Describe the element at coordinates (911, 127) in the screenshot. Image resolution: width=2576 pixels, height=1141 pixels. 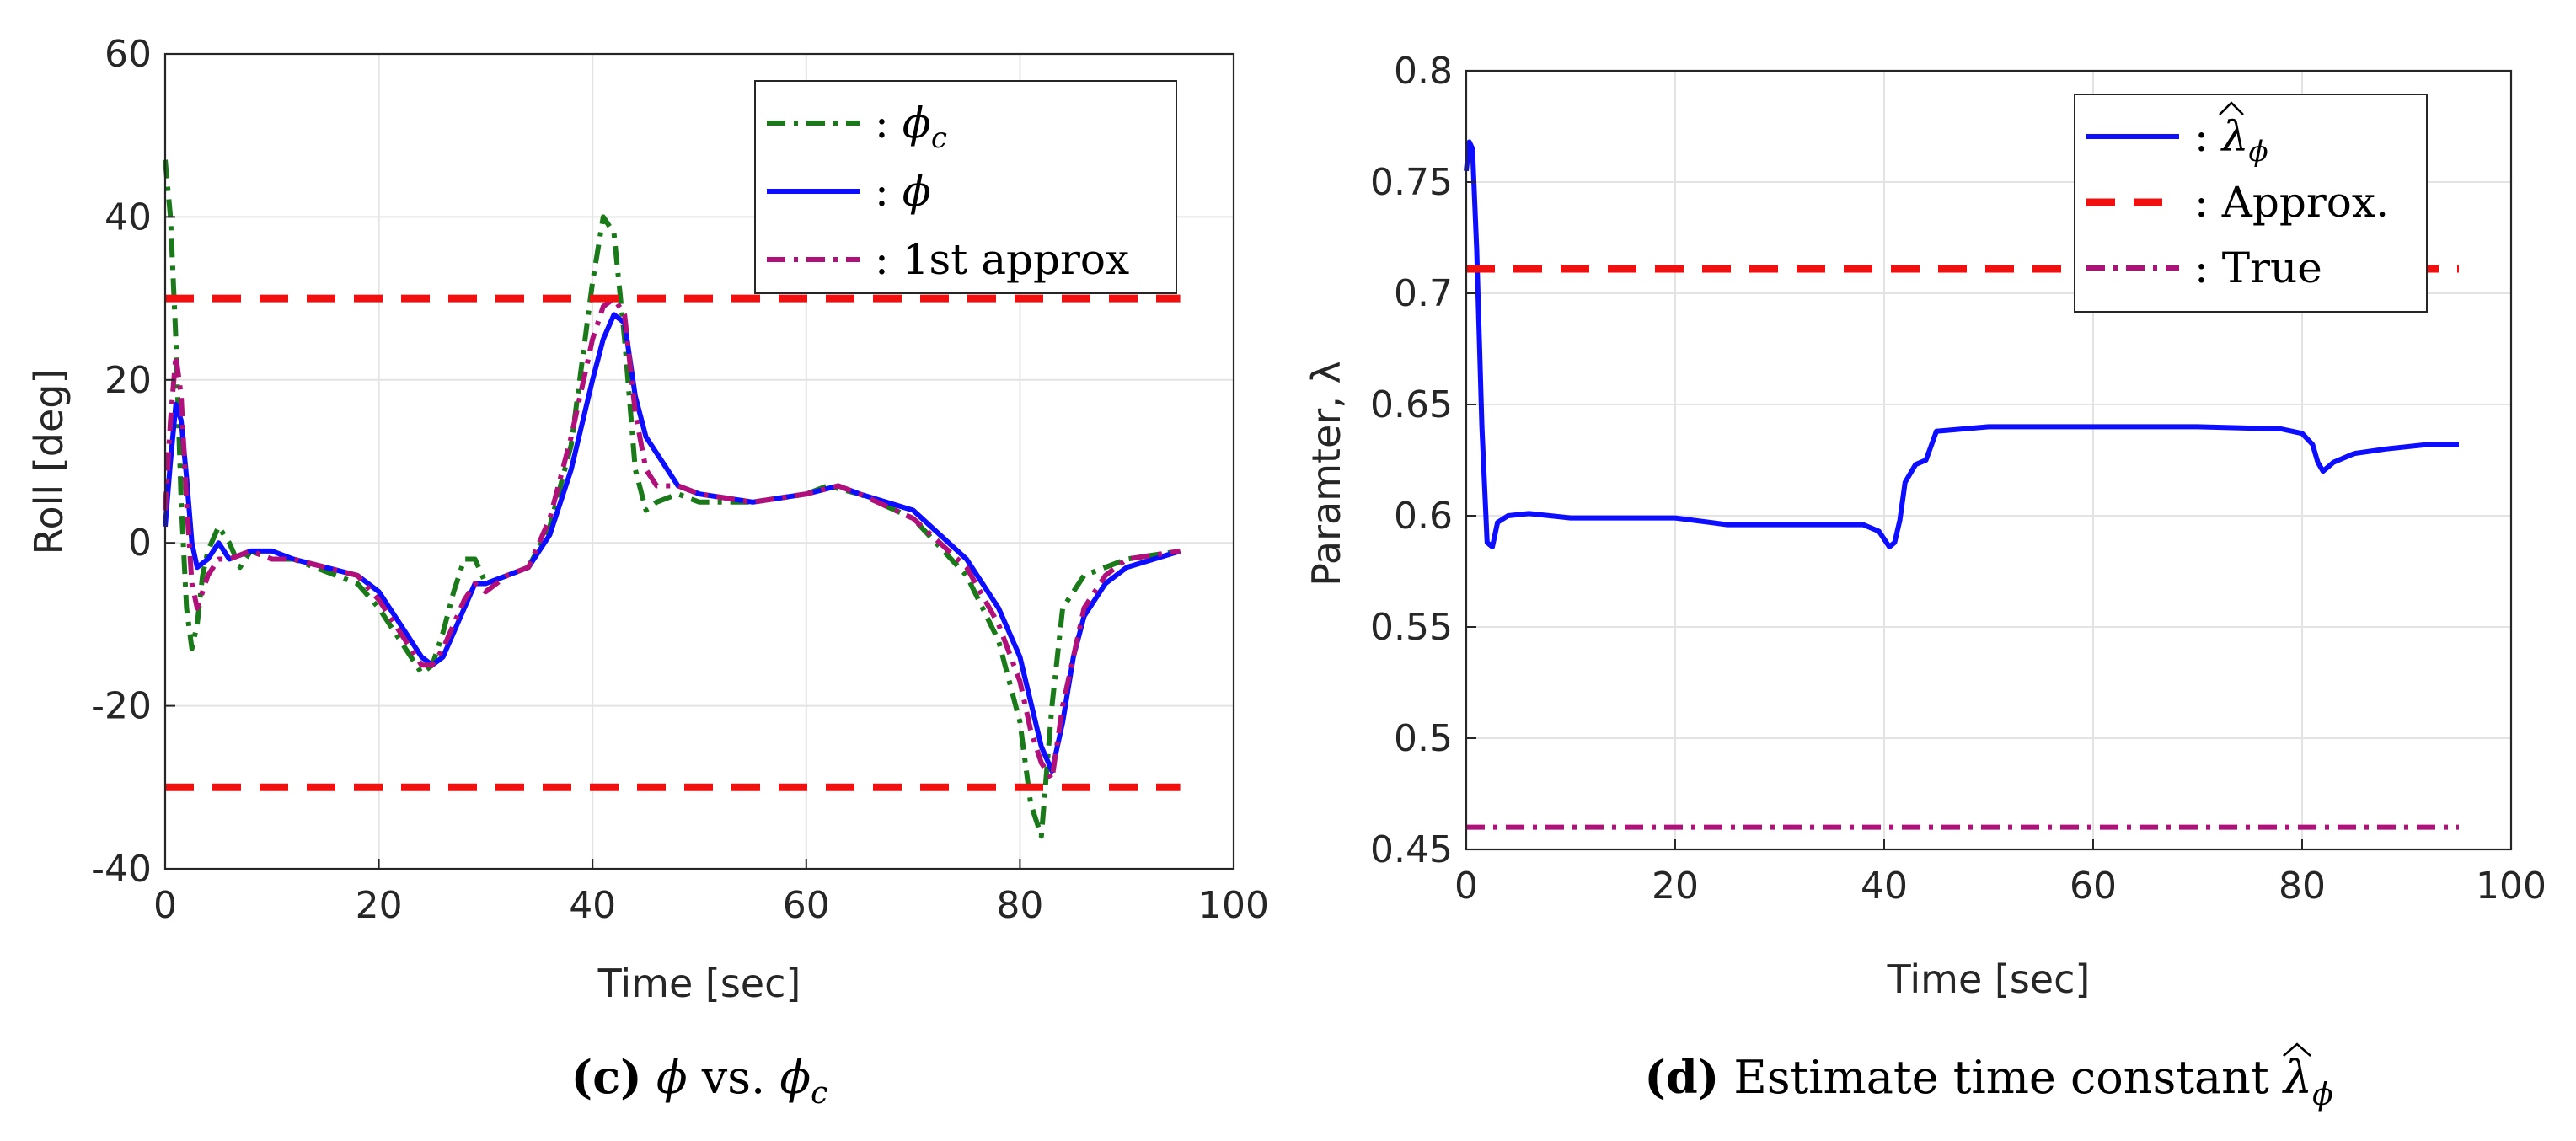
I see `roll-chart-legend-entry: : ϕc` at that location.